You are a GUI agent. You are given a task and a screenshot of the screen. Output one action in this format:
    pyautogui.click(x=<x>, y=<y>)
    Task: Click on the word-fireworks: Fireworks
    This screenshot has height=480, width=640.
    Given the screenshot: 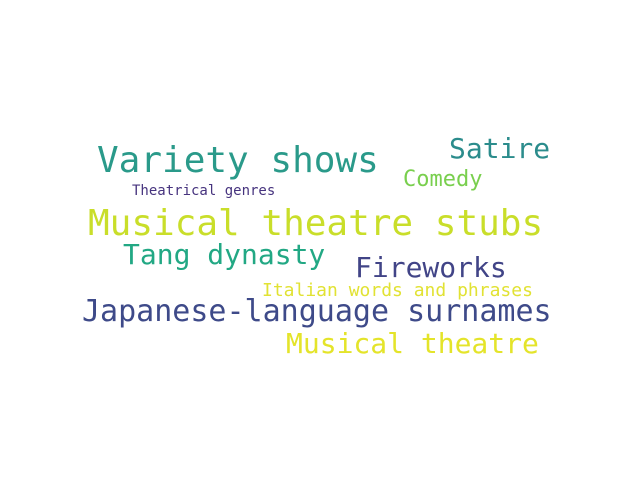 What is the action you would take?
    pyautogui.click(x=431, y=267)
    